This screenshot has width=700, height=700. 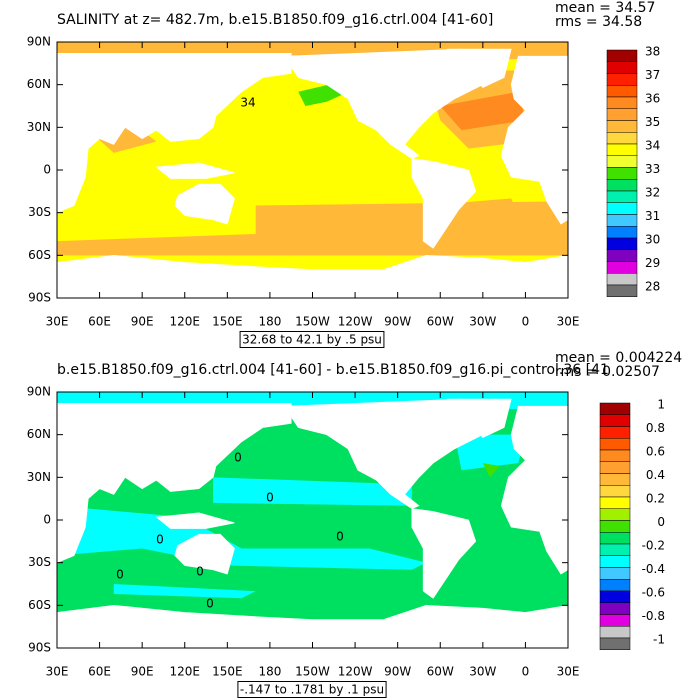 I want to click on colorbar-label: 0.8, so click(x=655, y=428).